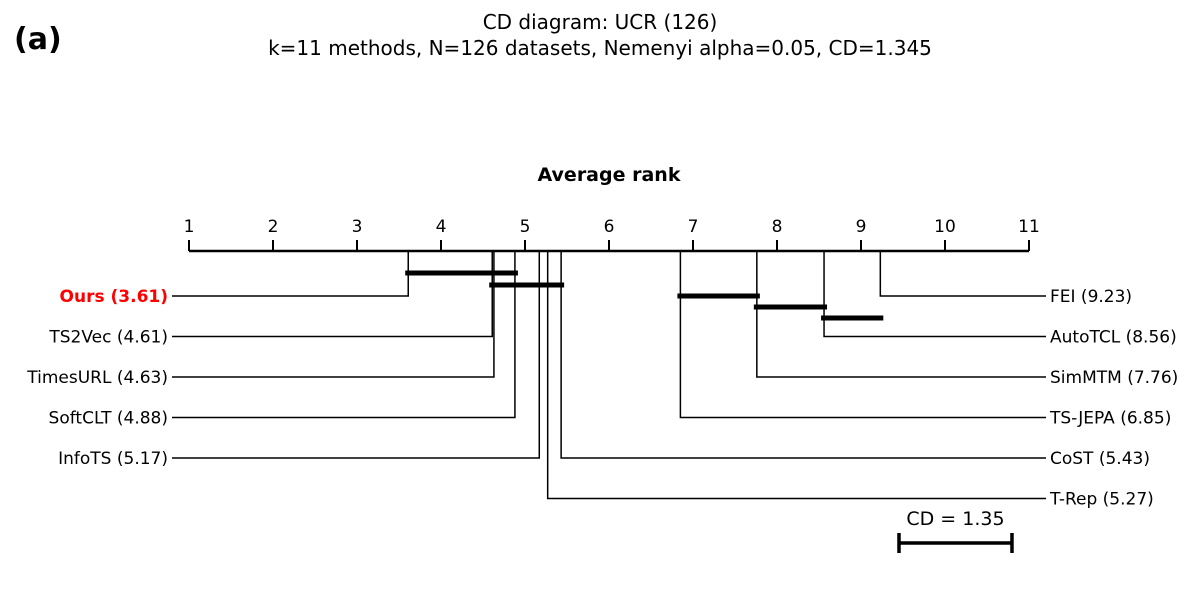 This screenshot has width=1200, height=603. I want to click on method-label: AutoTCL (8.56), so click(1113, 338).